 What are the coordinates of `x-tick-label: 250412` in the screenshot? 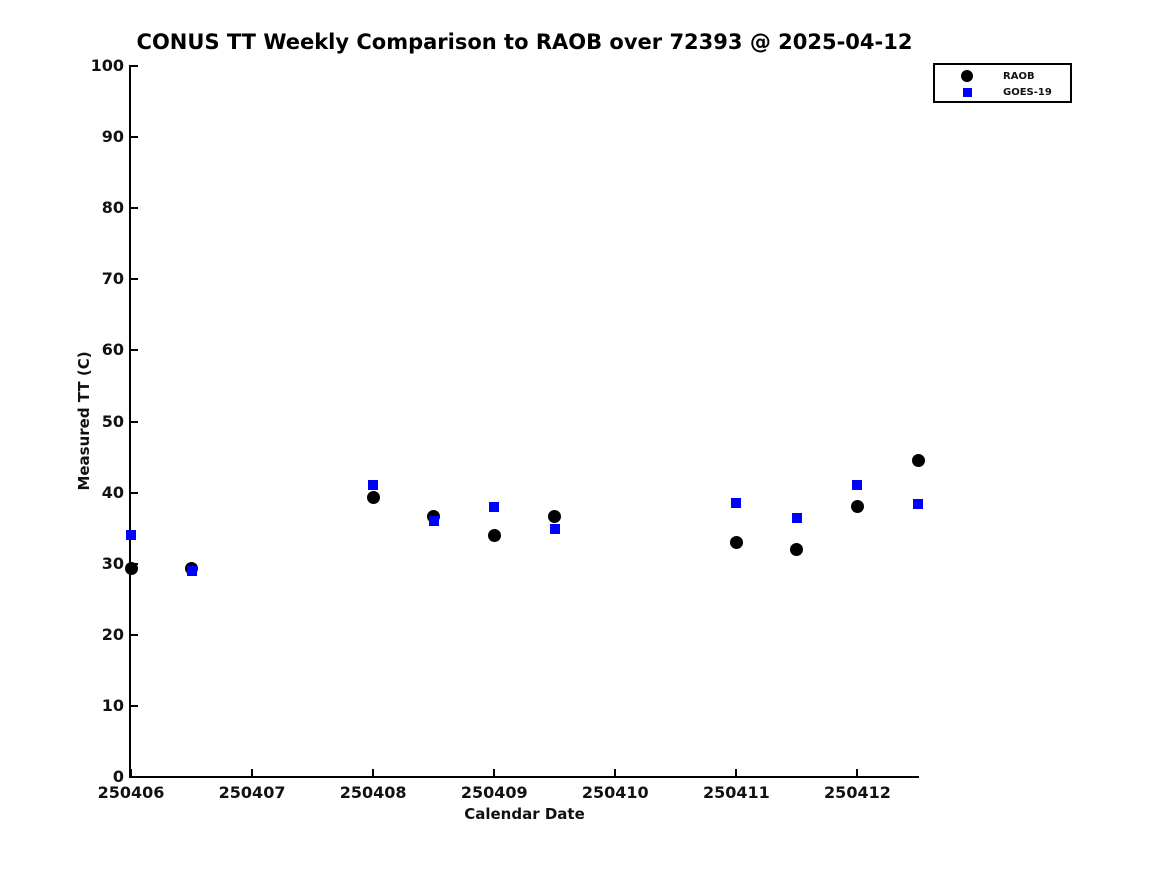 It's located at (857, 792).